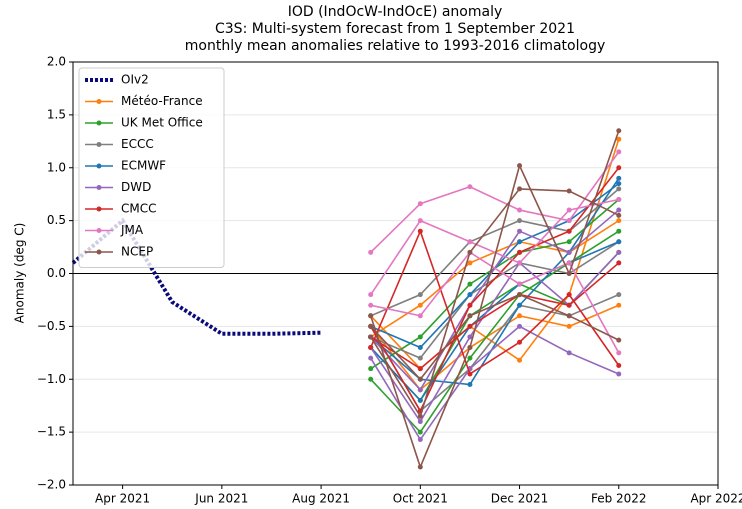  Describe the element at coordinates (221, 499) in the screenshot. I see `x-tick-label: Jun 2021` at that location.